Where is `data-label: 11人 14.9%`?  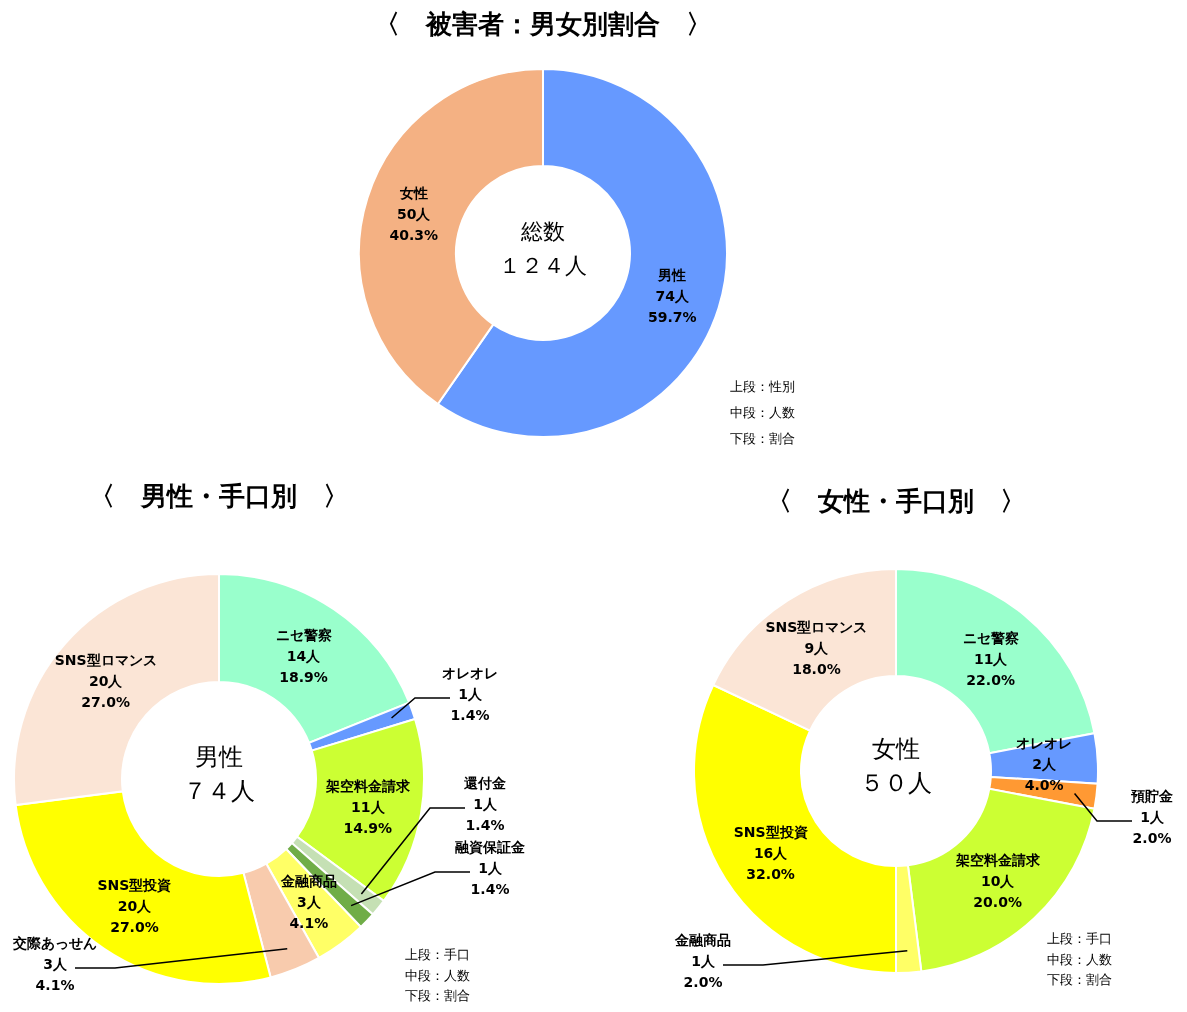
data-label: 11人 14.9% is located at coordinates (368, 817).